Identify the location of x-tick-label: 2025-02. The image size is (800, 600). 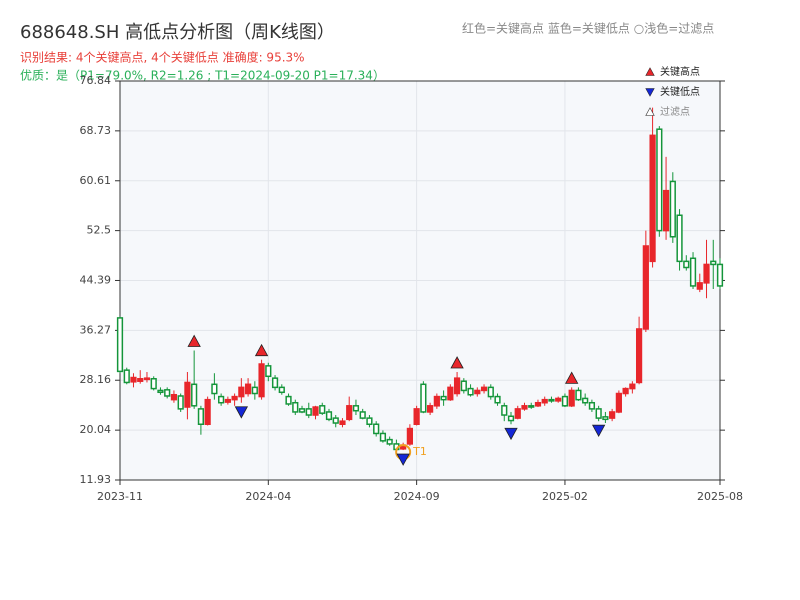
(565, 496).